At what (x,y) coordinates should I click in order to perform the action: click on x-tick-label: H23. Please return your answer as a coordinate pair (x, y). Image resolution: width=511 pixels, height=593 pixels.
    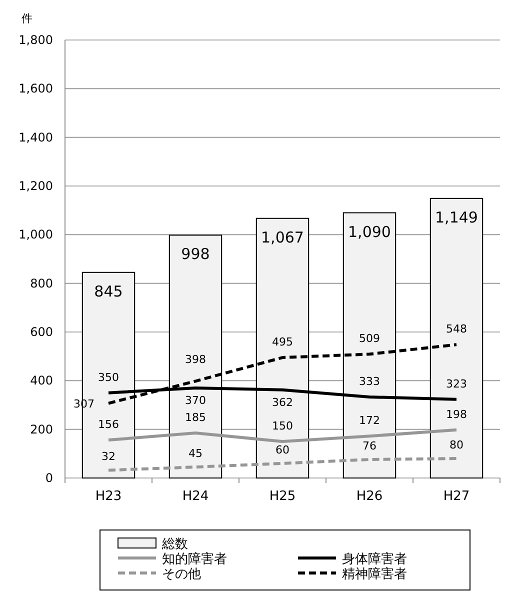
    Looking at the image, I should click on (108, 496).